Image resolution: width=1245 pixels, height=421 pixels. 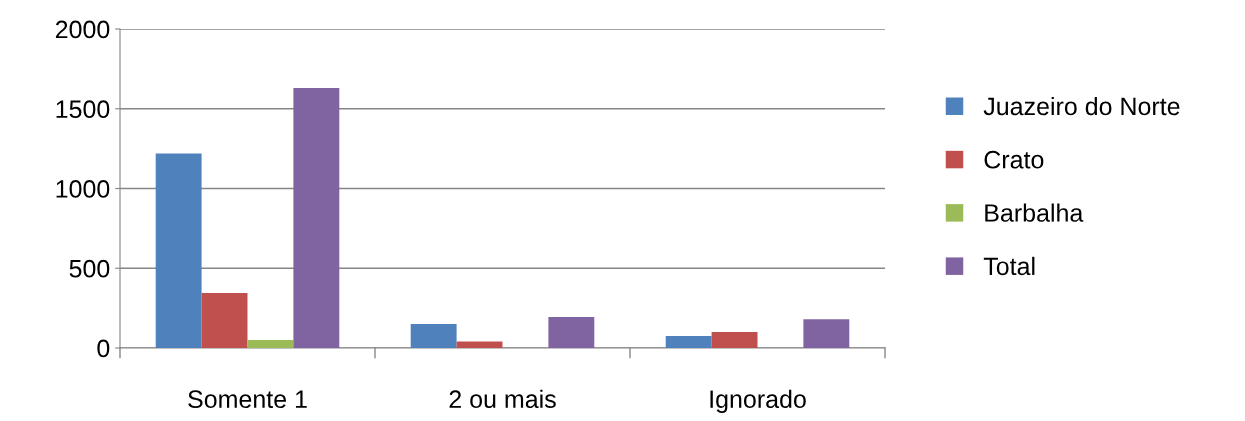 What do you see at coordinates (502, 399) in the screenshot?
I see `x-tick-label: 2 ou mais` at bounding box center [502, 399].